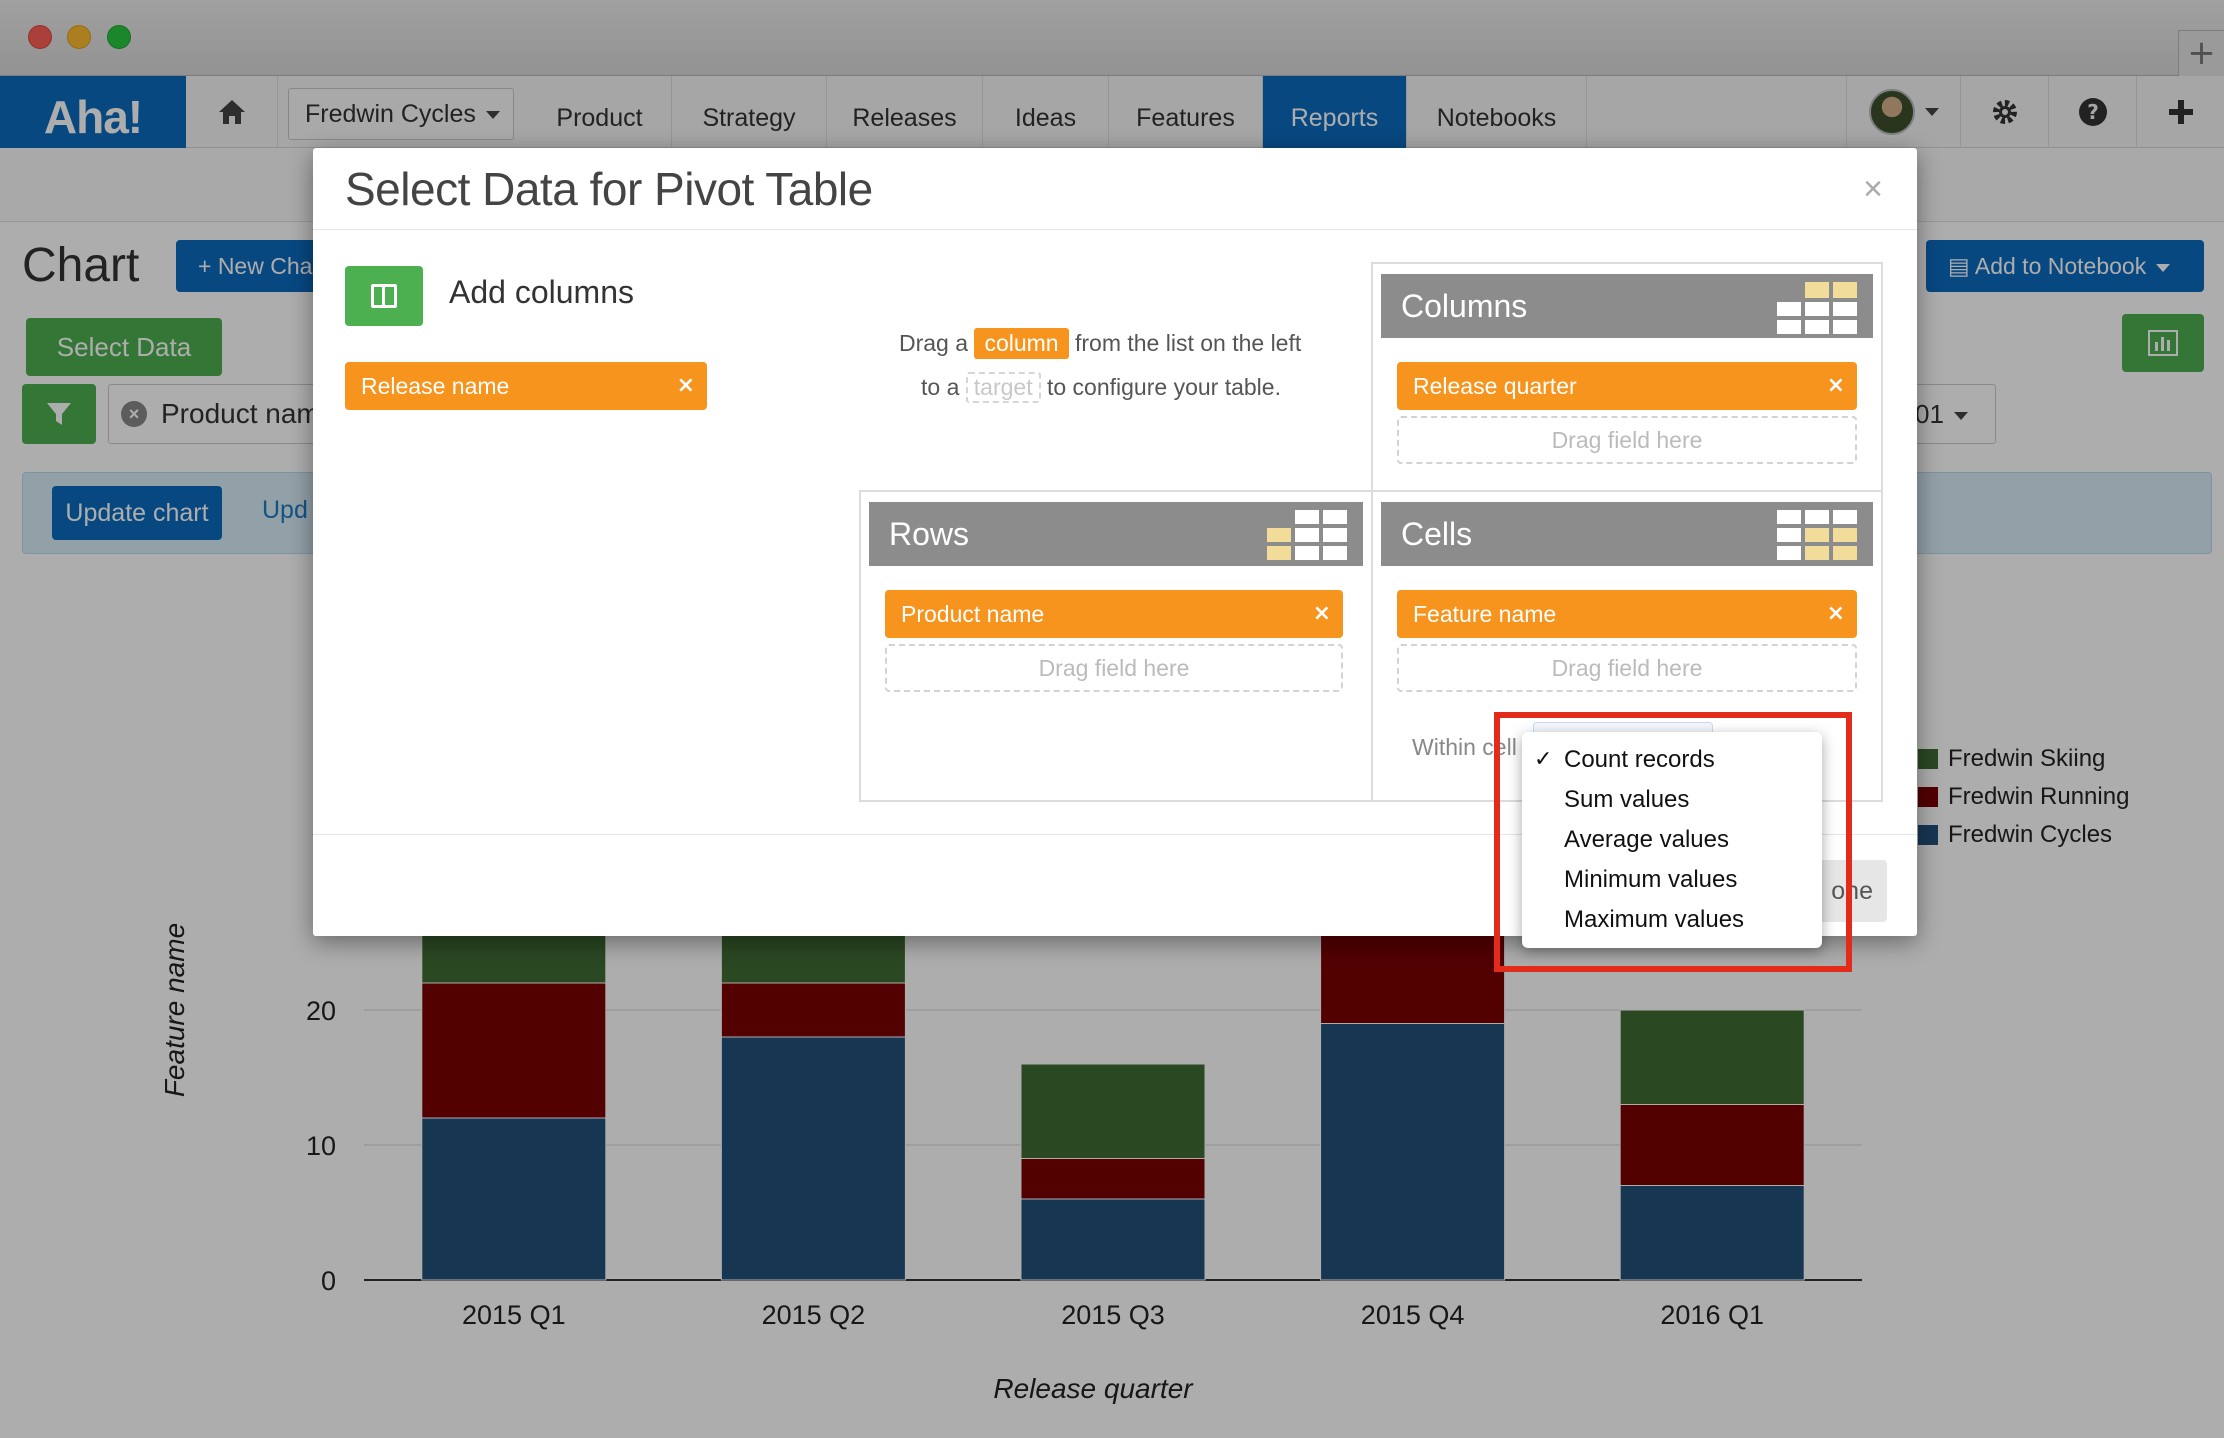 This screenshot has width=2224, height=1438. I want to click on add-columns-label: Add columns, so click(541, 292).